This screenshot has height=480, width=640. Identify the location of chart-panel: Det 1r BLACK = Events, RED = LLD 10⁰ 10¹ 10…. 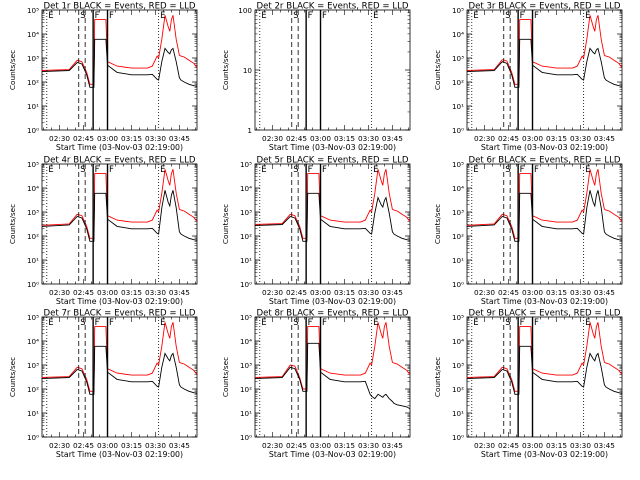
(103, 77).